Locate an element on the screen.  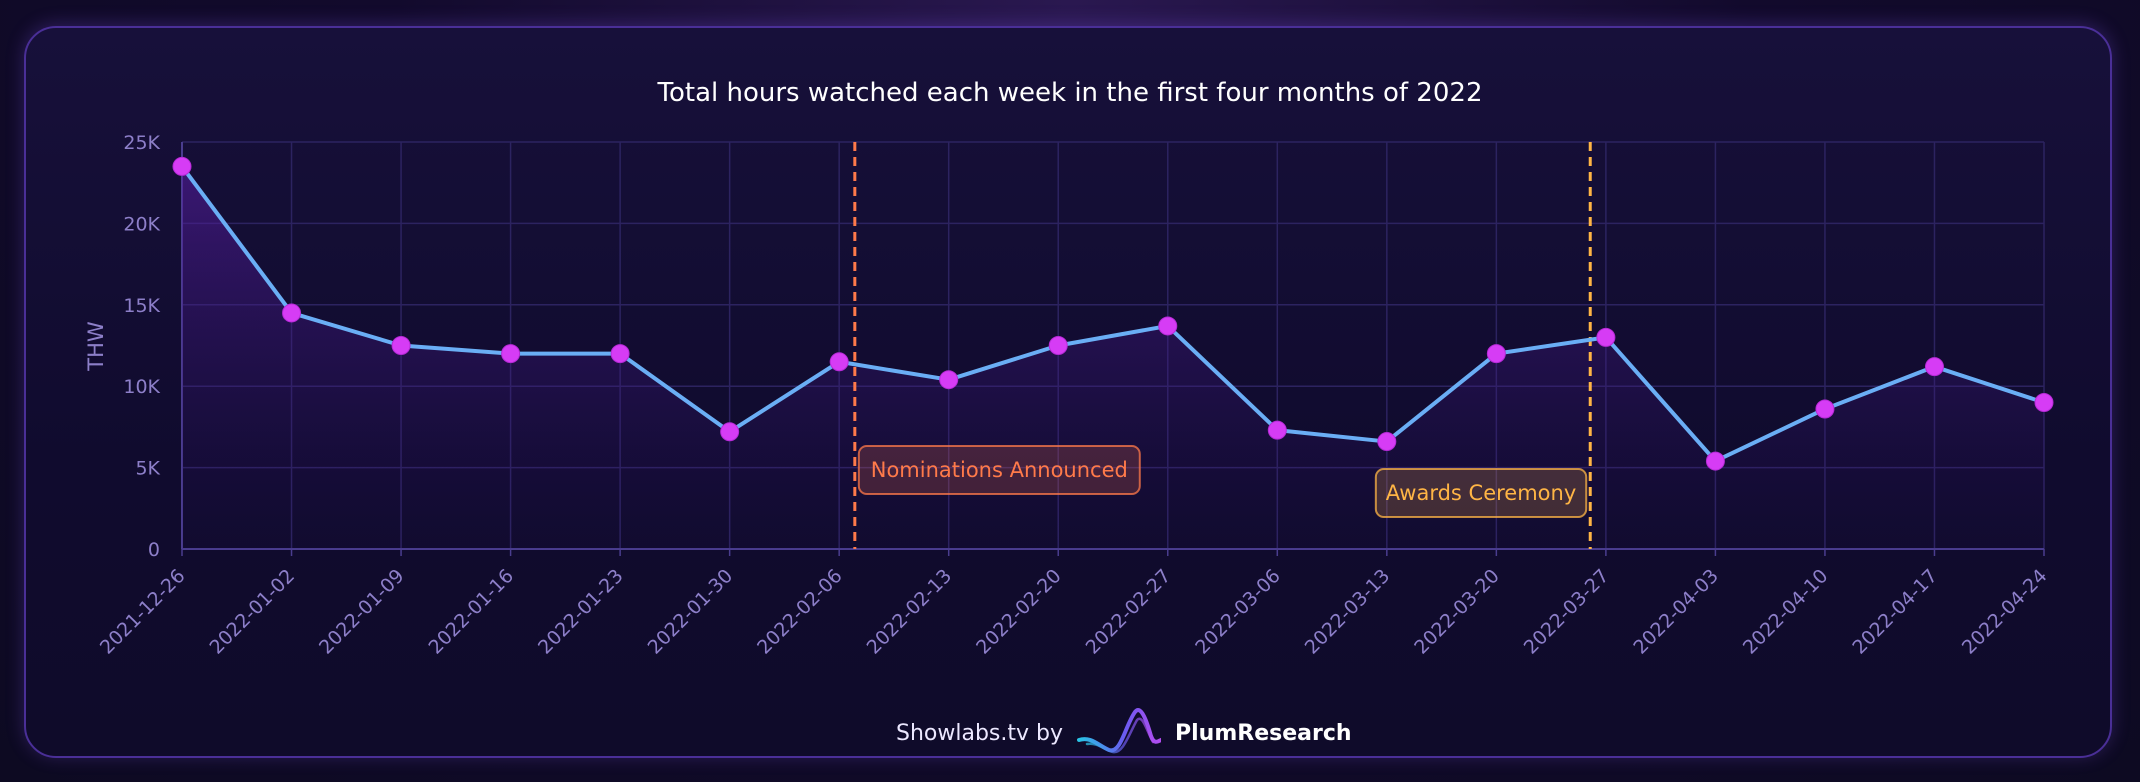
y-axis-label: THW is located at coordinates (96, 346).